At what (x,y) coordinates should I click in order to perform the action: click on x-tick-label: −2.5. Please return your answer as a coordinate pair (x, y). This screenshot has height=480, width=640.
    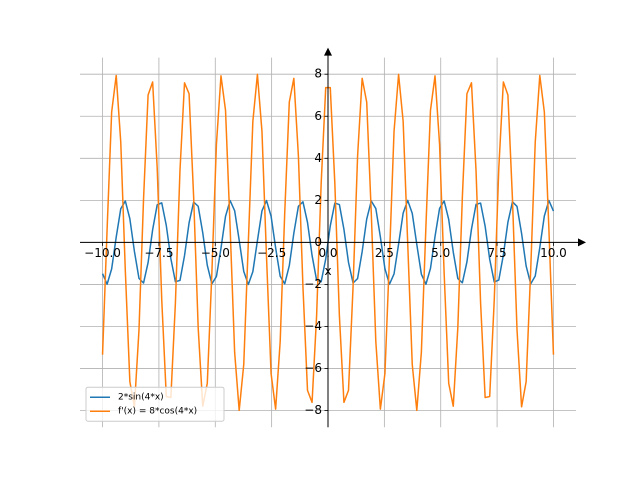
    Looking at the image, I should click on (271, 253).